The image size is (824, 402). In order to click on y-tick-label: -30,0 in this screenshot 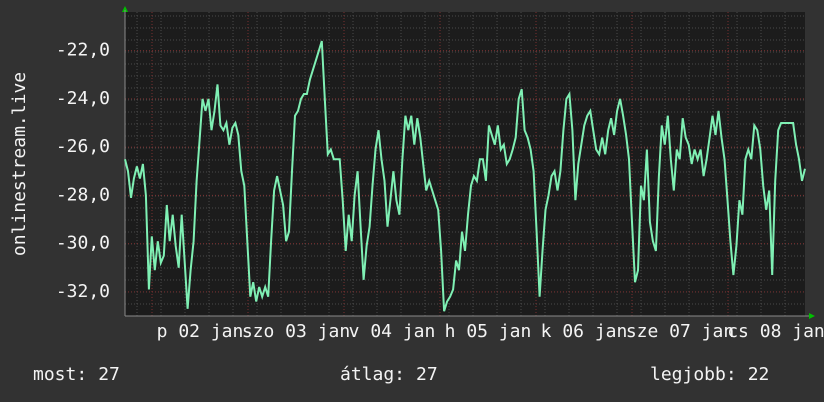, I will do `click(83, 243)`.